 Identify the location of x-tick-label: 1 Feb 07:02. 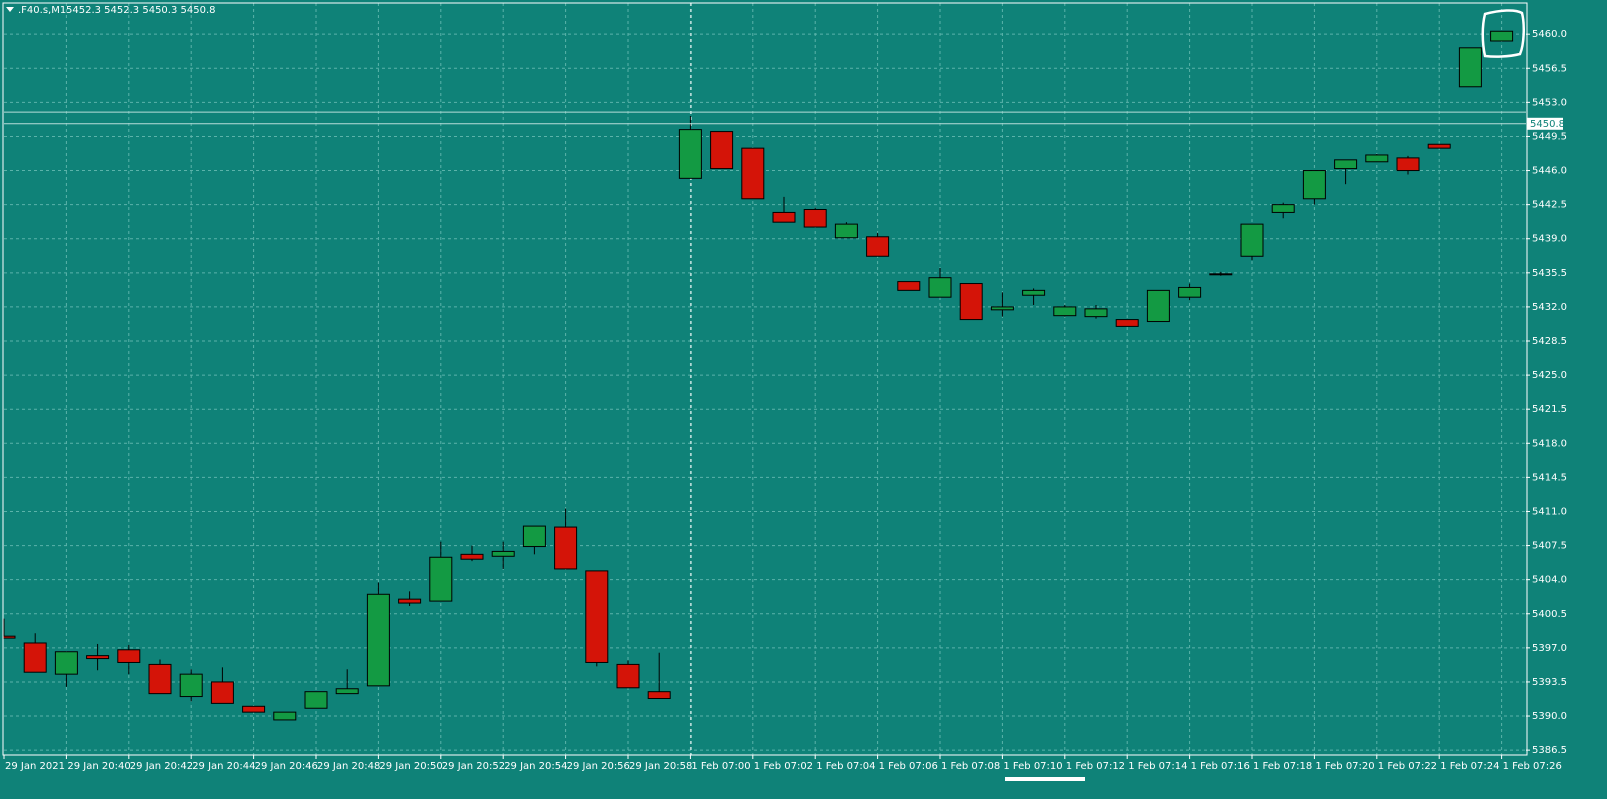
(783, 766).